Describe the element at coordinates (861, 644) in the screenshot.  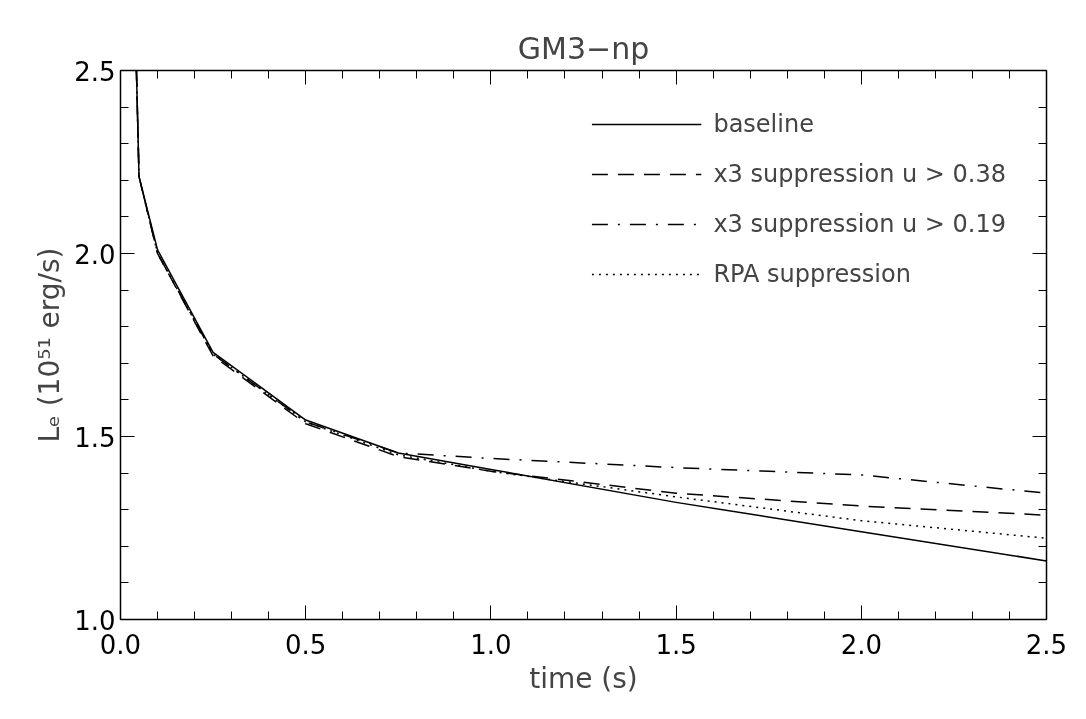
I see `x-tick-label: 2.0` at that location.